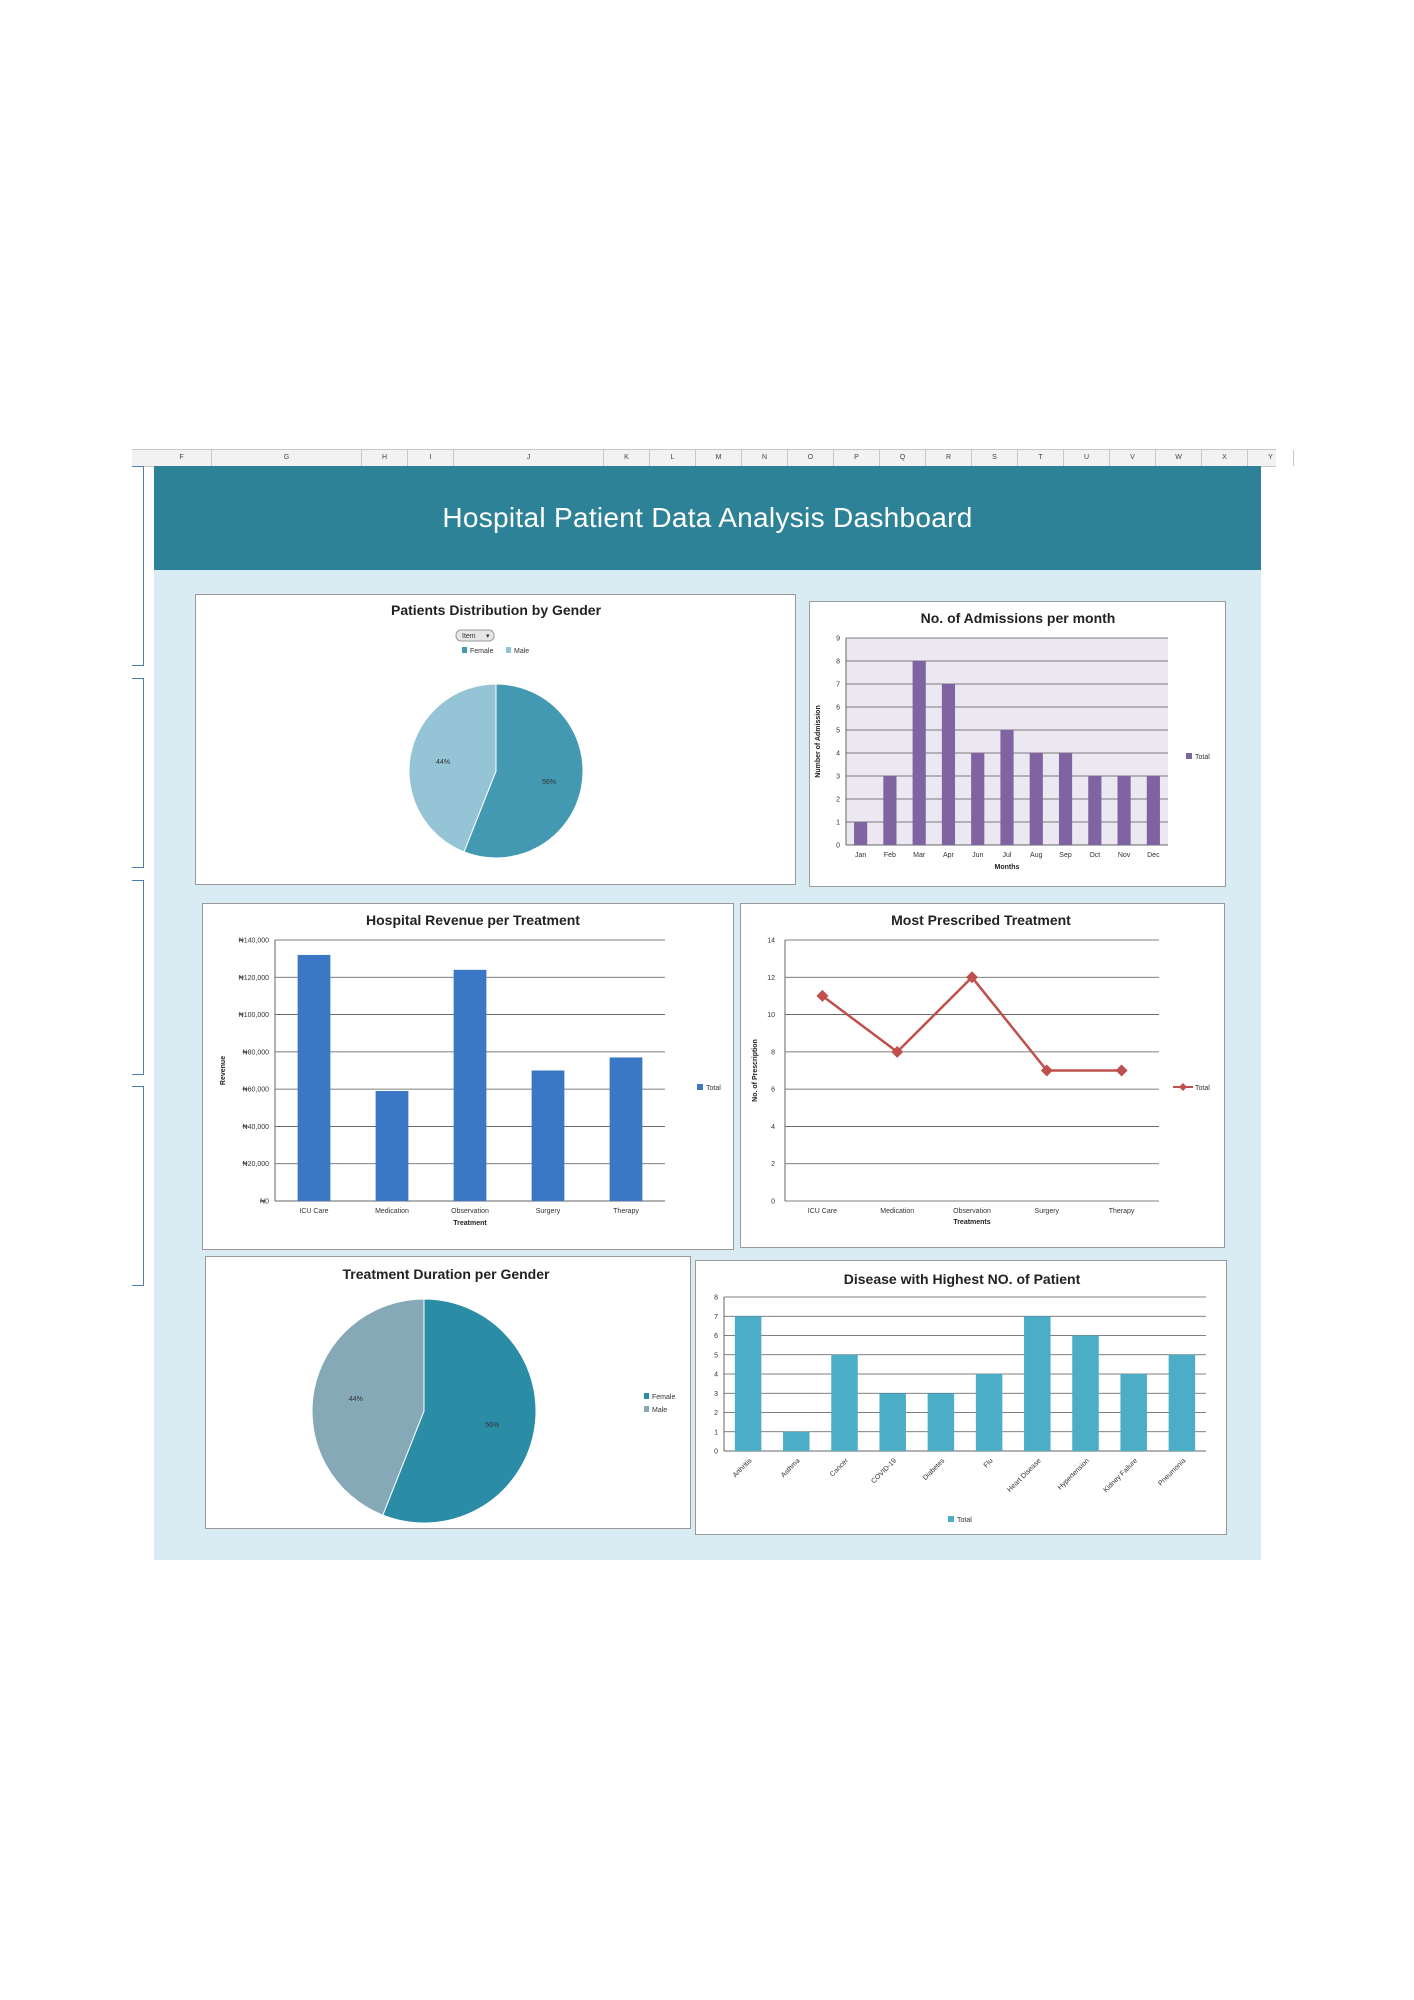 Image resolution: width=1414 pixels, height=2000 pixels. Describe the element at coordinates (791, 1468) in the screenshot. I see `x-tick-label: Asthma` at that location.